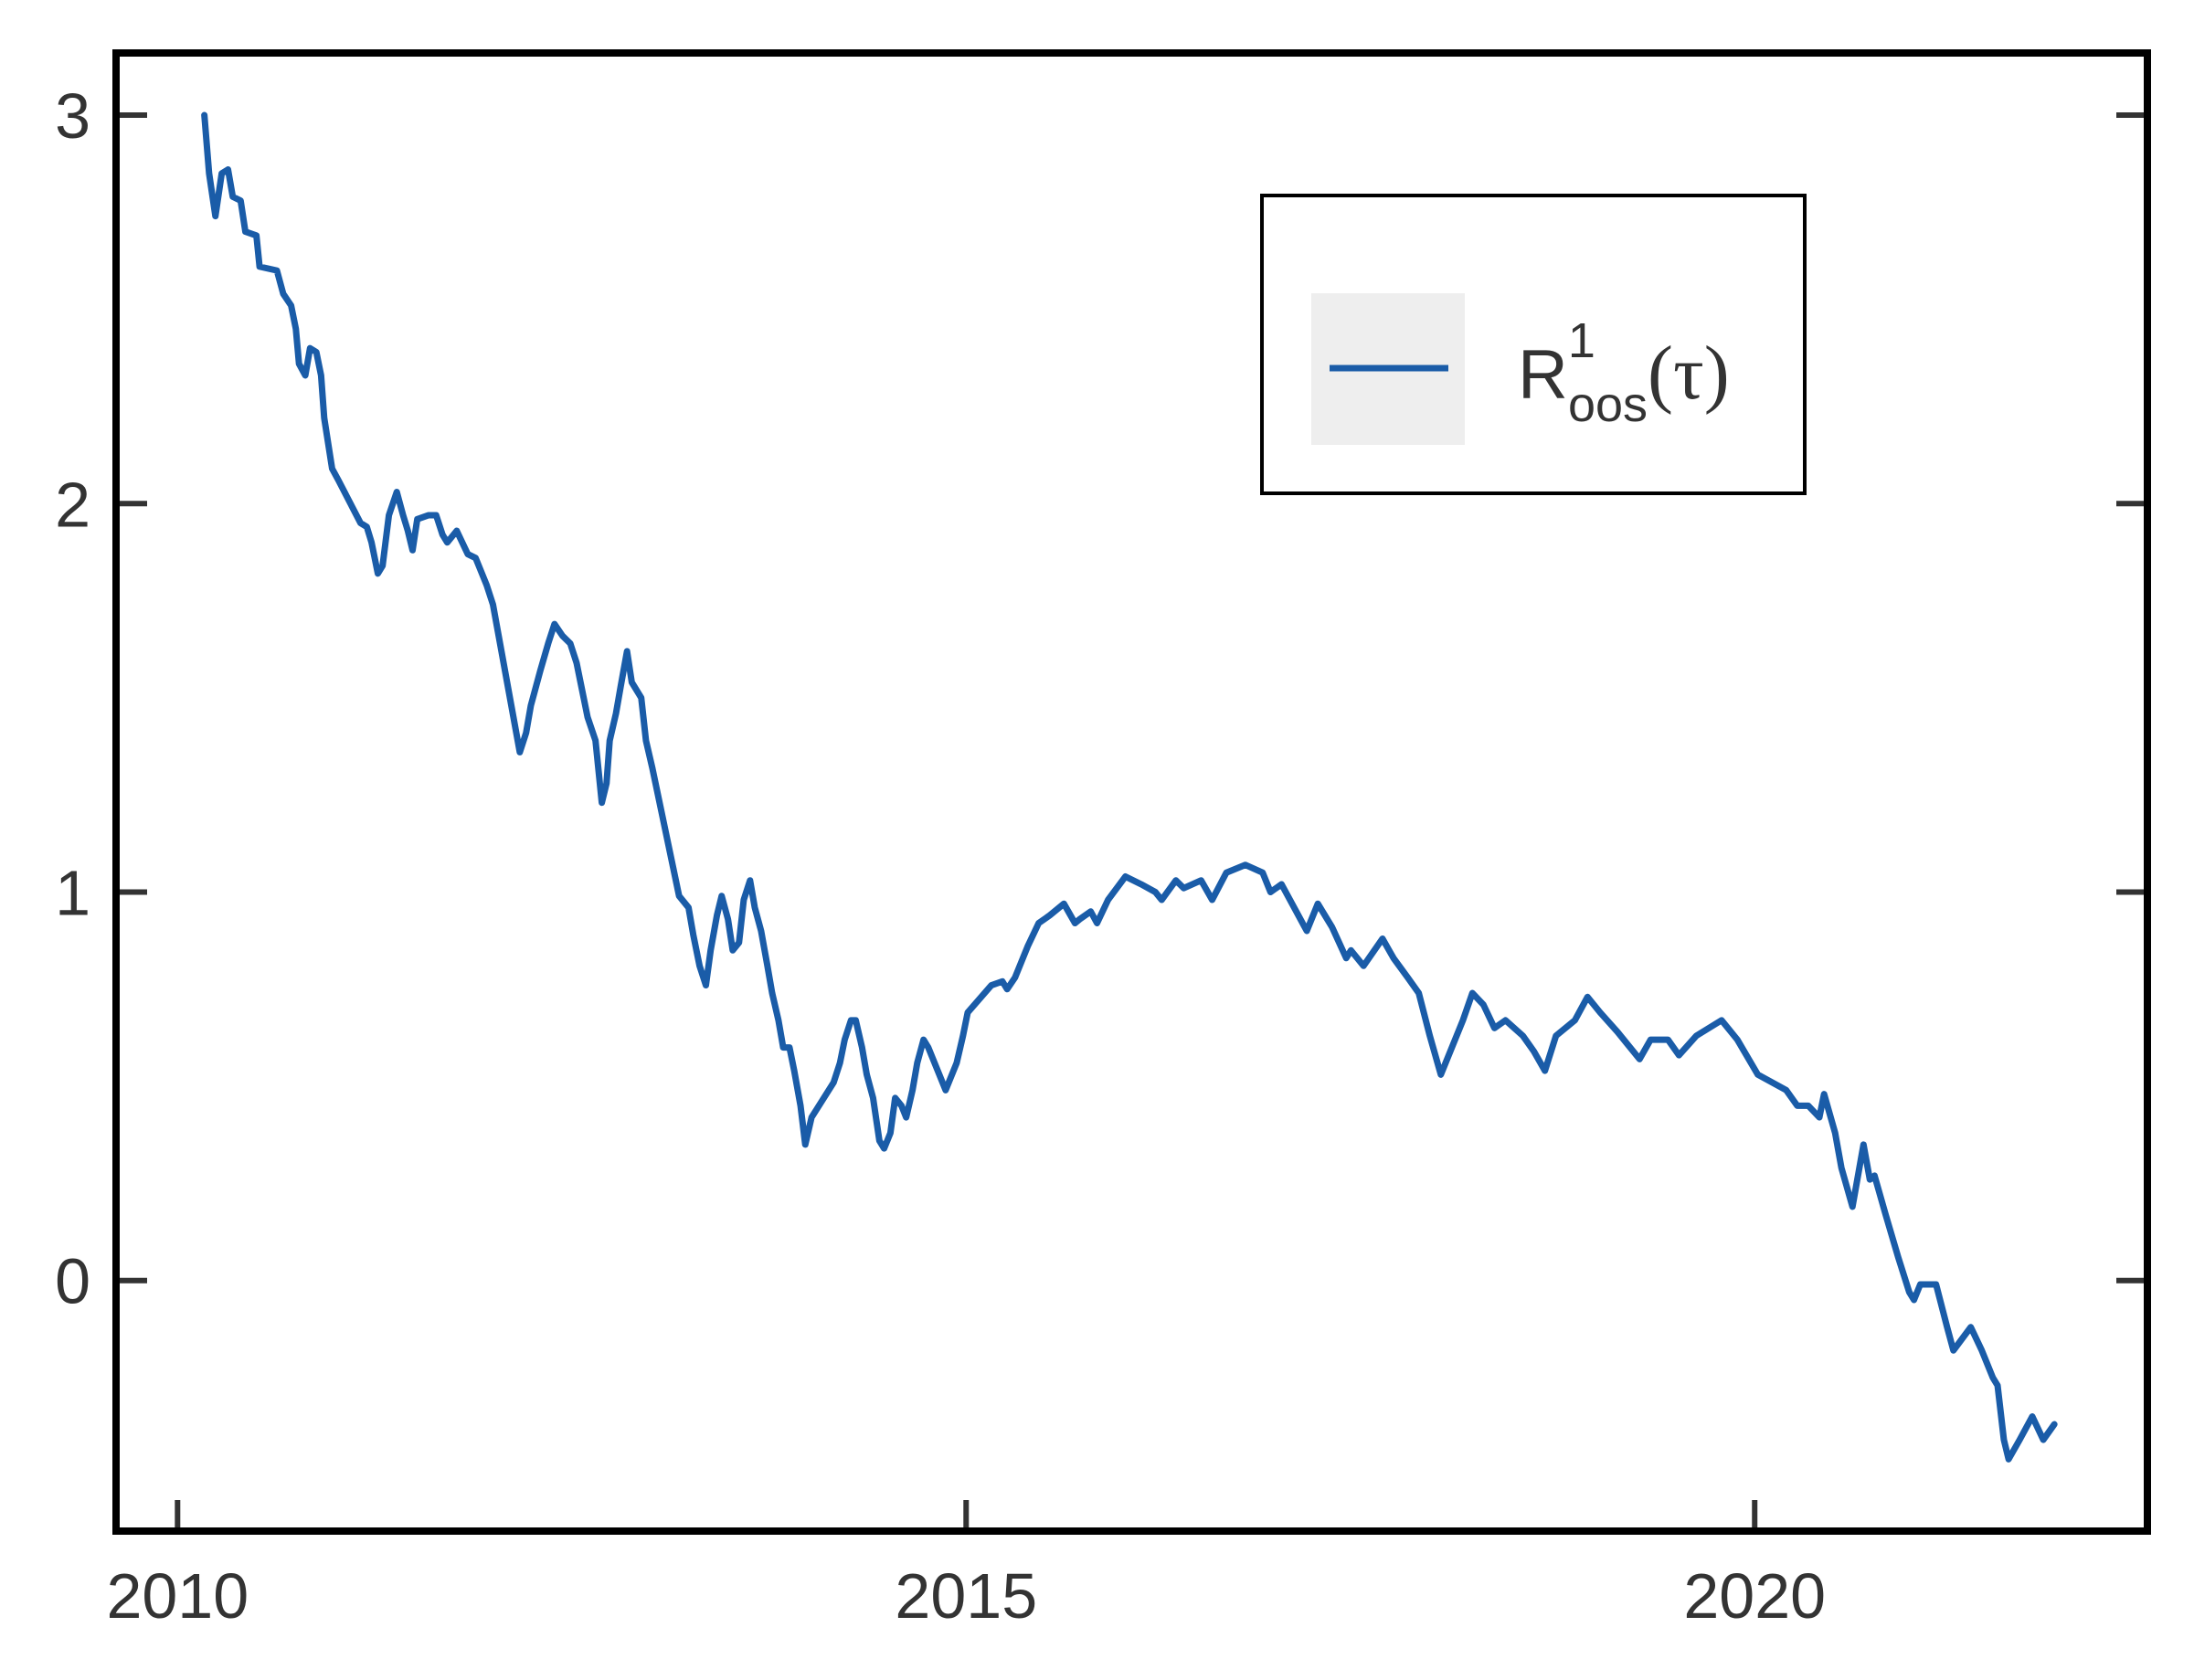 This screenshot has height=1680, width=2194. Describe the element at coordinates (1624, 373) in the screenshot. I see `legend-label: R1 oos(τ)` at that location.